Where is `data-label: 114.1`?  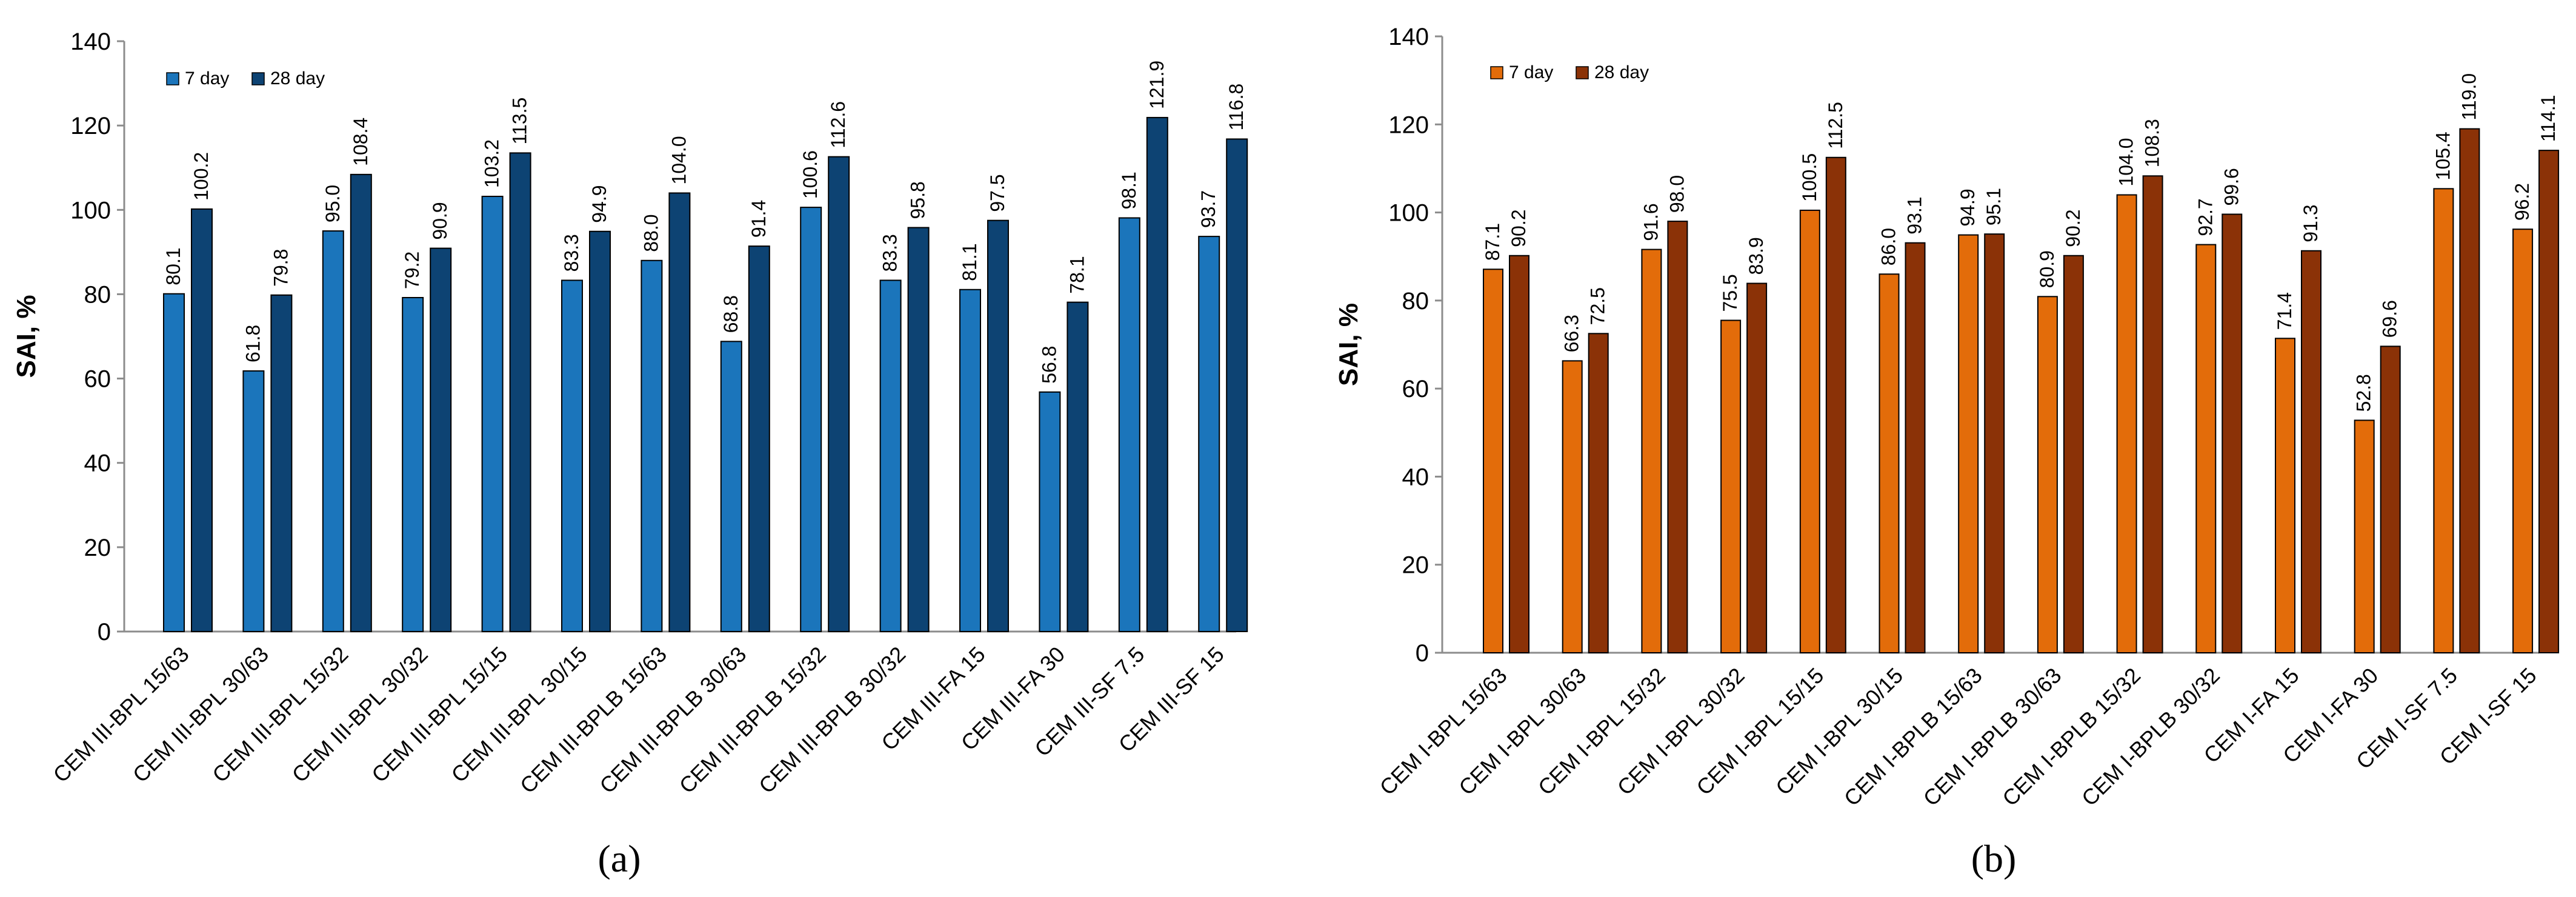 data-label: 114.1 is located at coordinates (2548, 118).